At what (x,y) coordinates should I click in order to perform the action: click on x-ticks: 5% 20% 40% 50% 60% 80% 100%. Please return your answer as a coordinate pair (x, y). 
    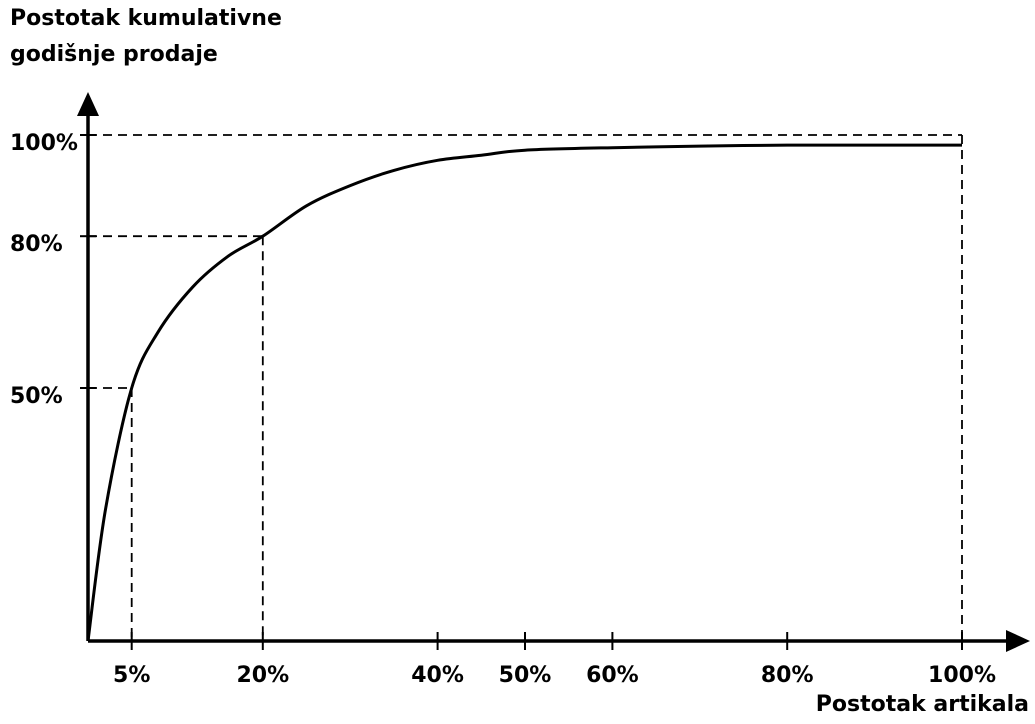
    Looking at the image, I should click on (554, 660).